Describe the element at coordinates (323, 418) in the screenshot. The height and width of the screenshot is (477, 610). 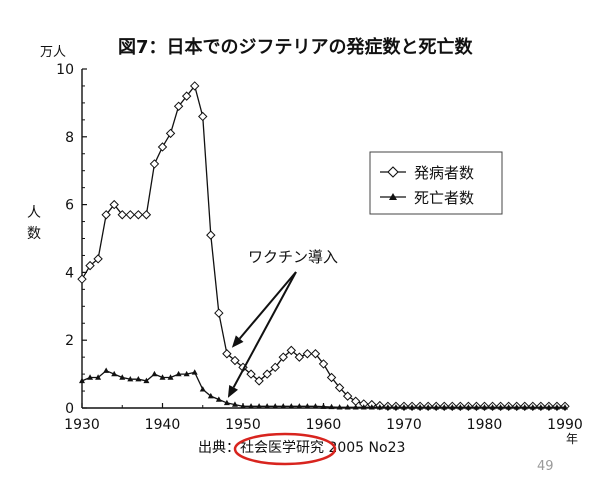
I see `x-axis-ticks: 1930 1940 1950 1960 1970 1980 1990` at that location.